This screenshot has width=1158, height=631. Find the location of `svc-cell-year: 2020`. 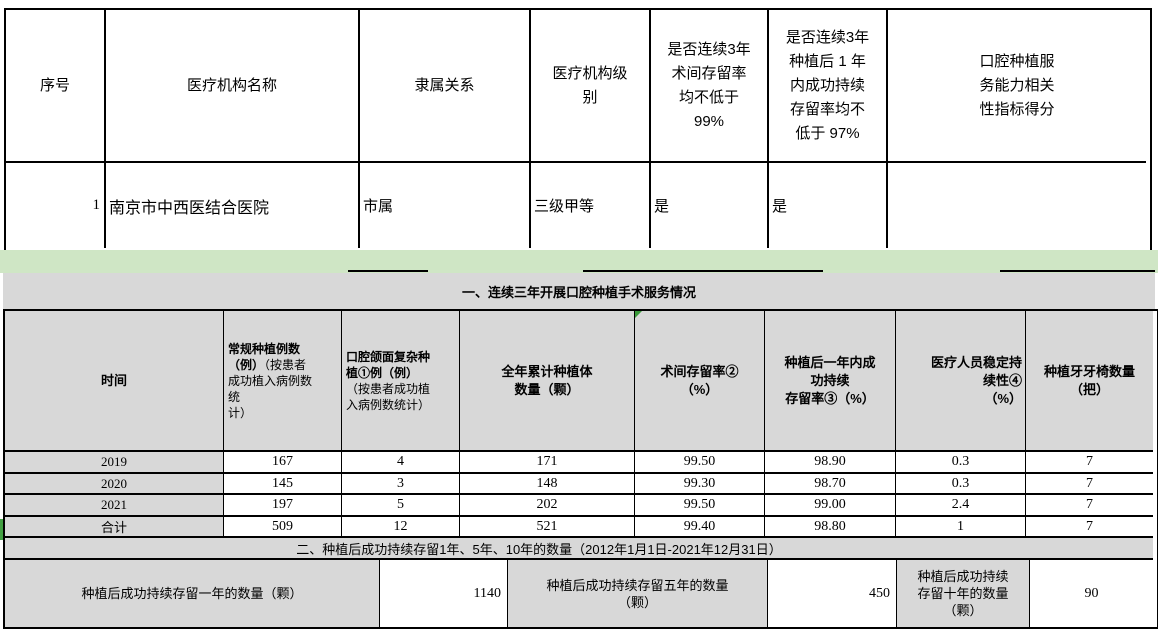

svc-cell-year: 2020 is located at coordinates (114, 484).